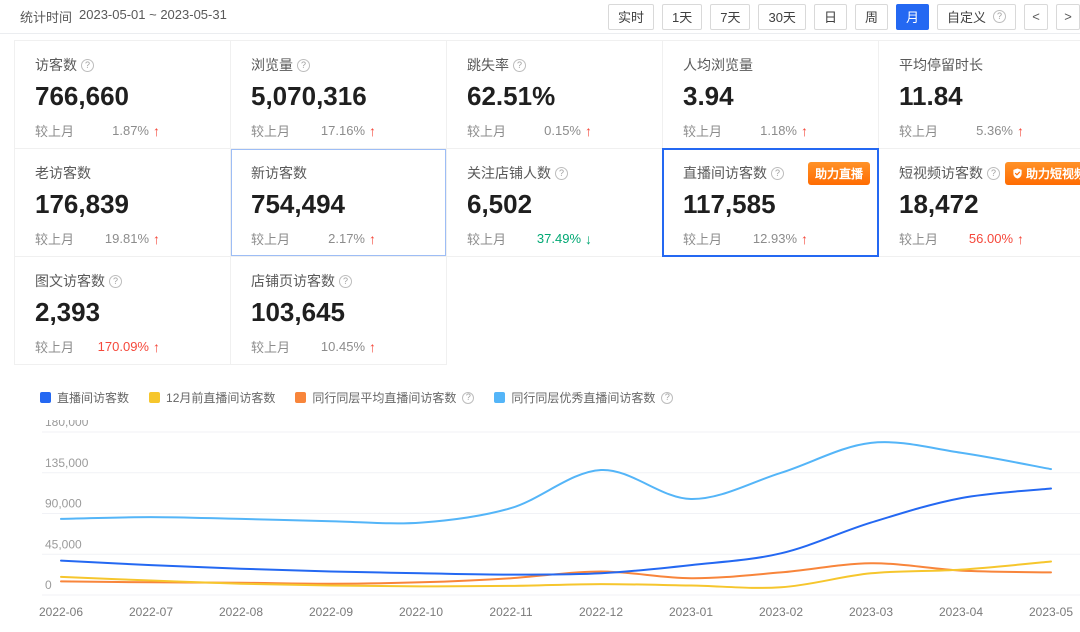 The height and width of the screenshot is (632, 1080). What do you see at coordinates (990, 238) in the screenshot?
I see `compare-percent: 56.00%` at bounding box center [990, 238].